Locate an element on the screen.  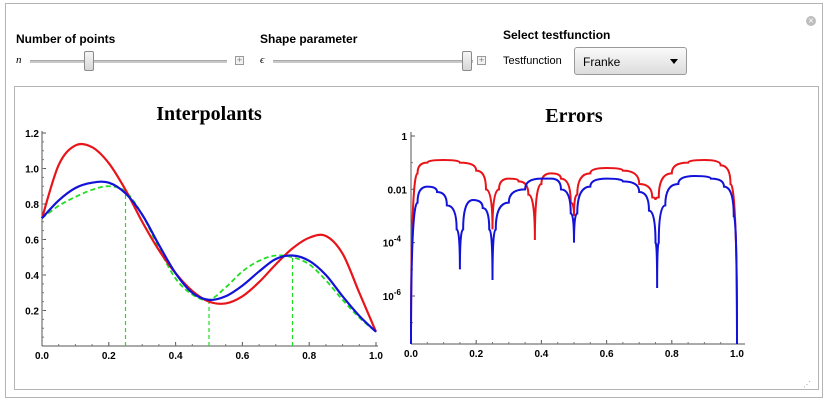
errors-title: Errors is located at coordinates (574, 116).